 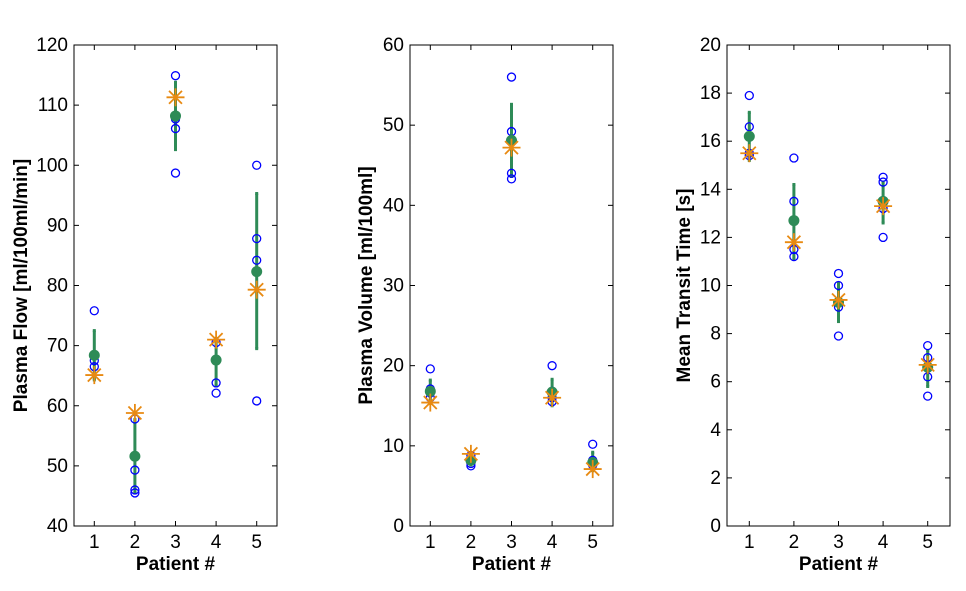 I want to click on y-tick-label: 90, so click(x=57, y=225).